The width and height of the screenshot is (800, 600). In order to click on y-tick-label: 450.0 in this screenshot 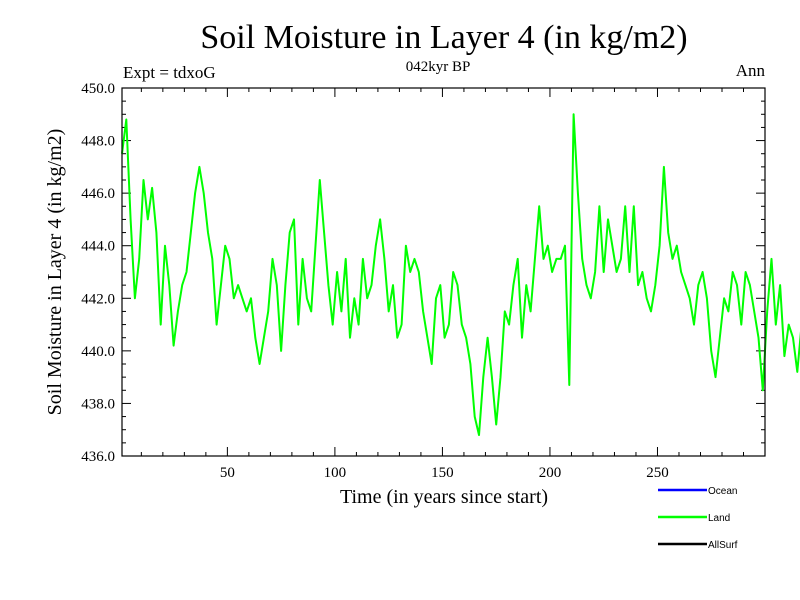, I will do `click(98, 89)`.